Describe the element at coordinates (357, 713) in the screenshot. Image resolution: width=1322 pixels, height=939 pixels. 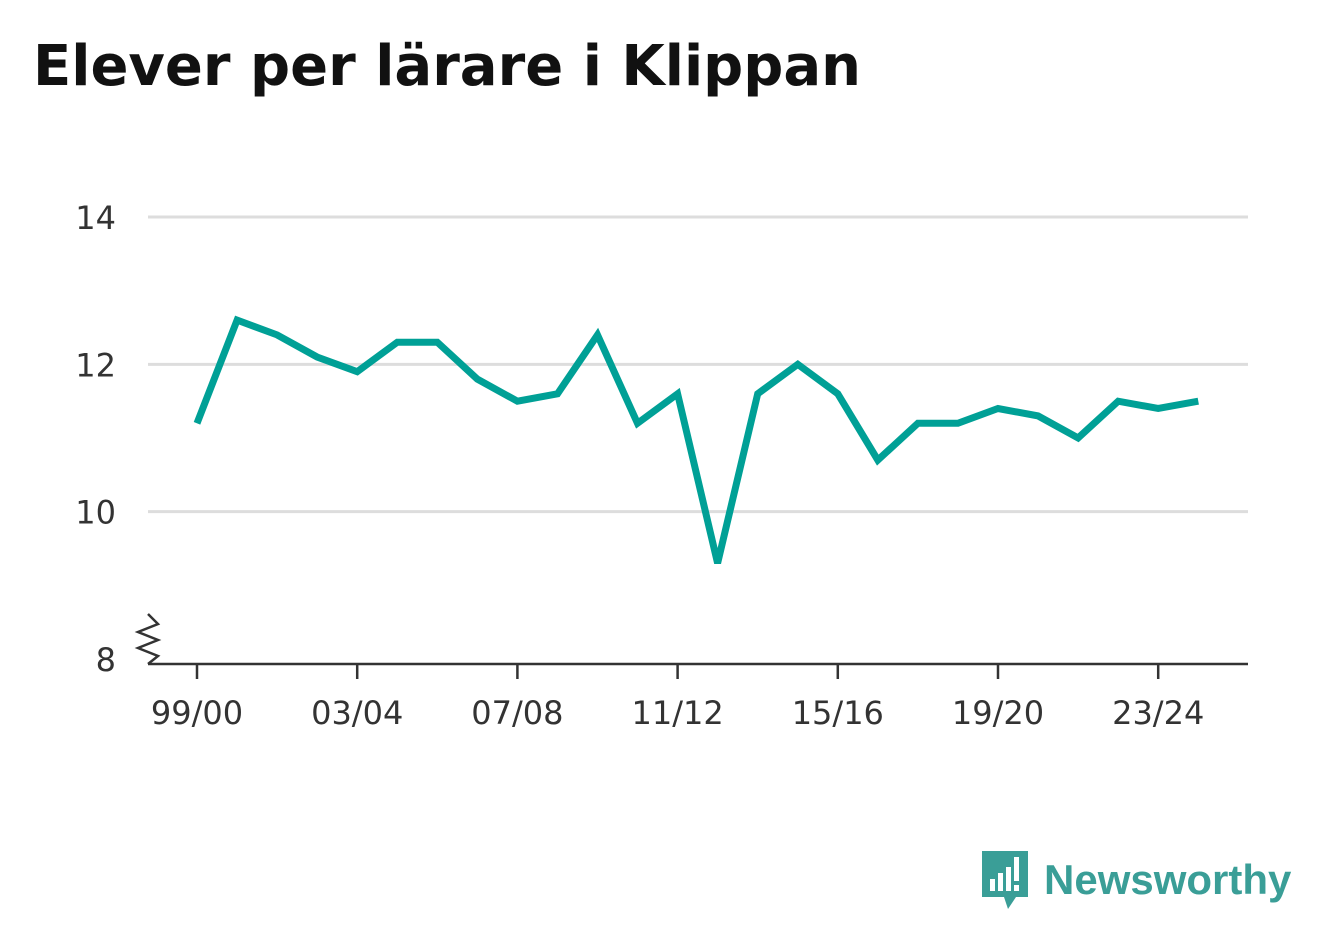
I see `x-tick-label: 03/04` at that location.